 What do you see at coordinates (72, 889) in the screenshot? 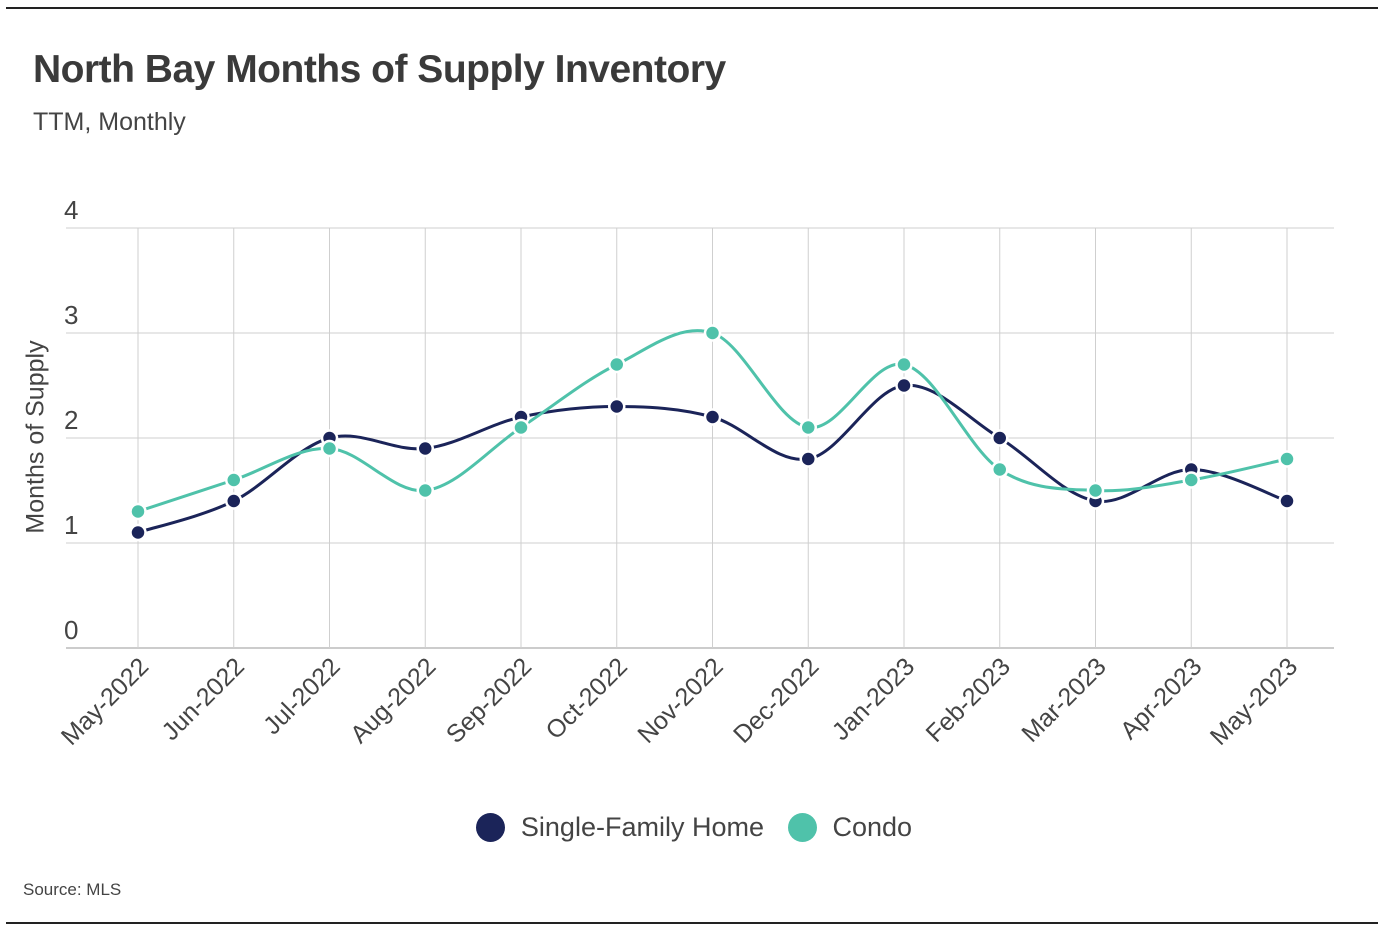
I see `source-note: Source: MLS` at bounding box center [72, 889].